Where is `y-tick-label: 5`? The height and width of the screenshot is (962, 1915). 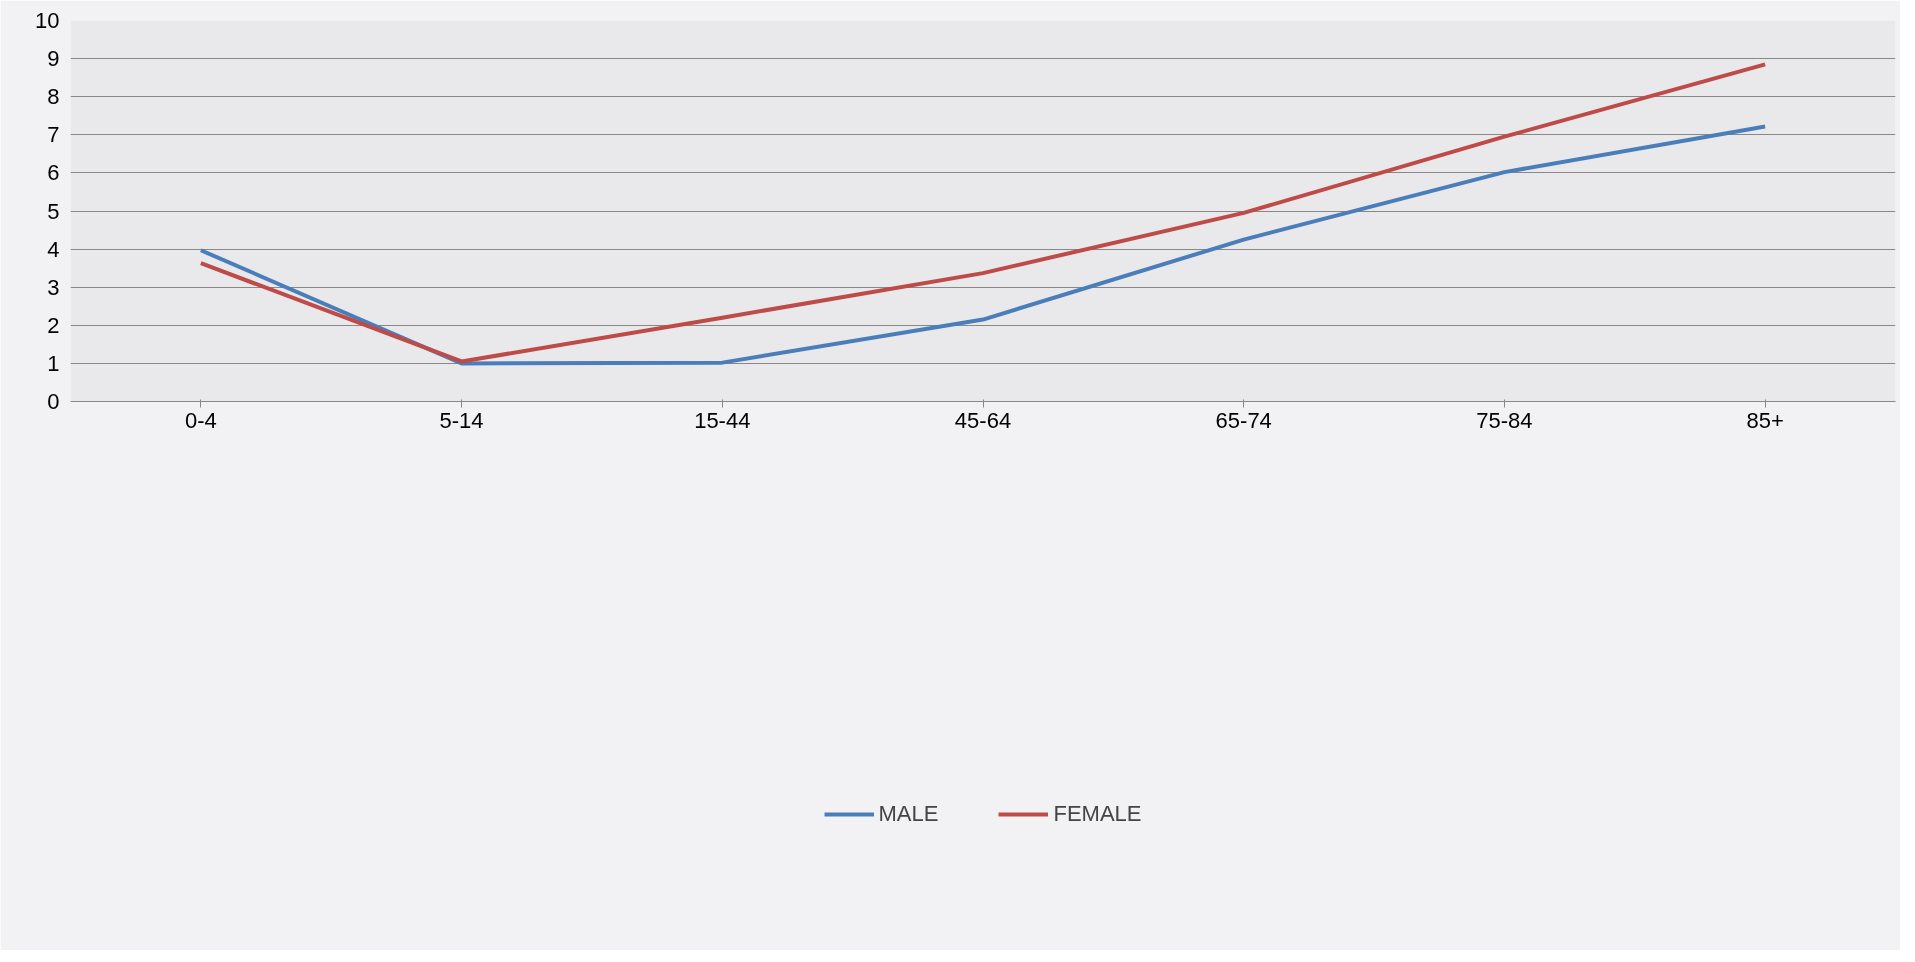
y-tick-label: 5 is located at coordinates (53, 211).